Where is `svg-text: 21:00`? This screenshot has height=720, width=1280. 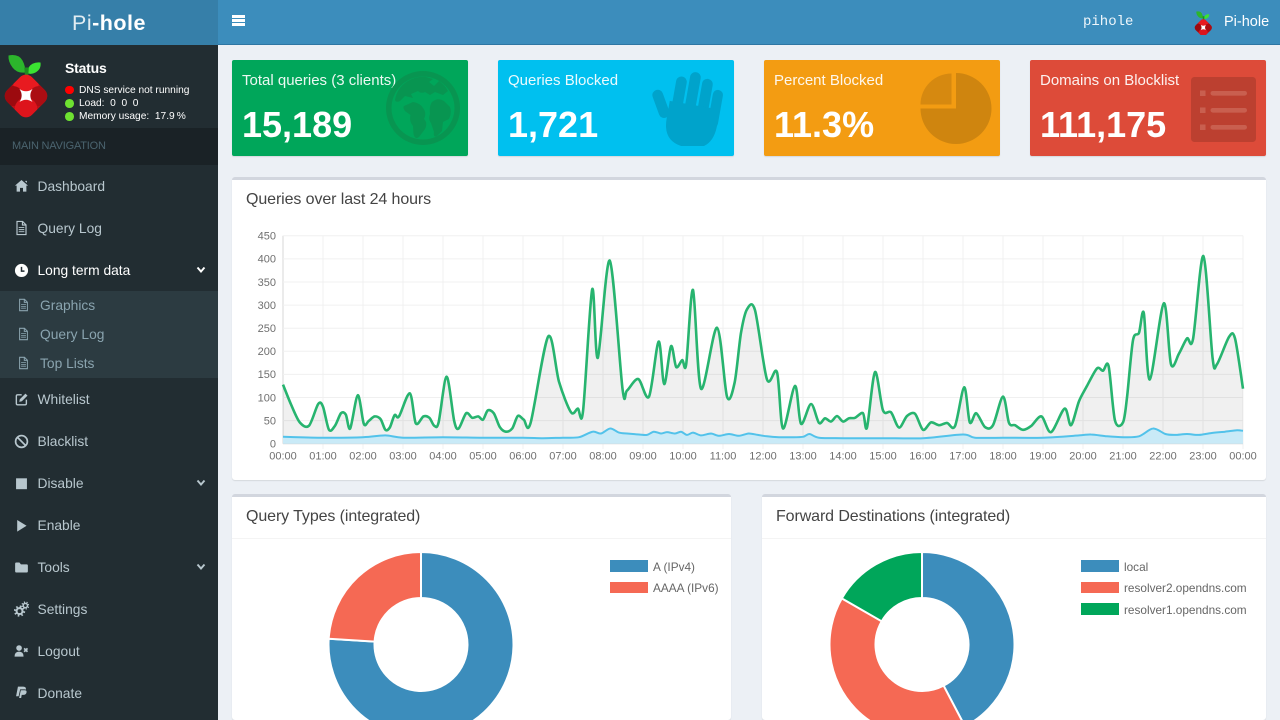
svg-text: 21:00 is located at coordinates (1123, 457).